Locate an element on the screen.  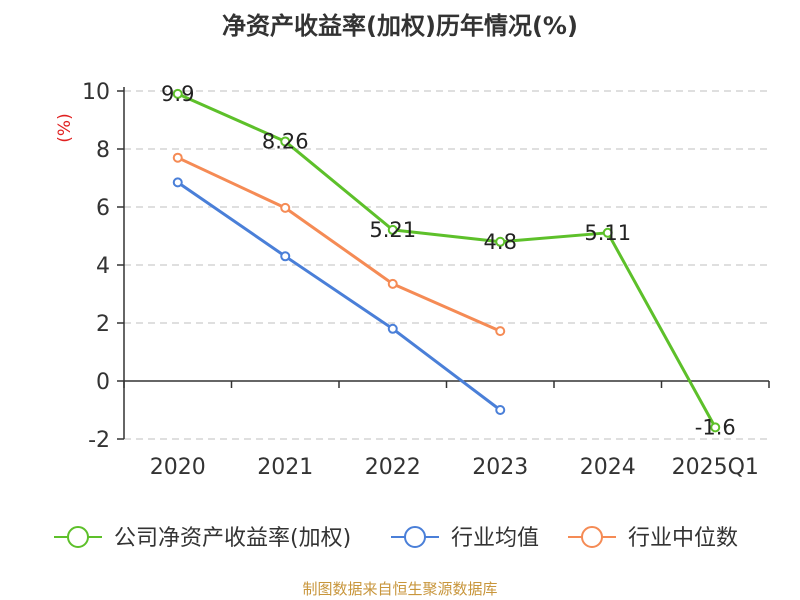
y-tick-label: 2 is located at coordinates (103, 324).